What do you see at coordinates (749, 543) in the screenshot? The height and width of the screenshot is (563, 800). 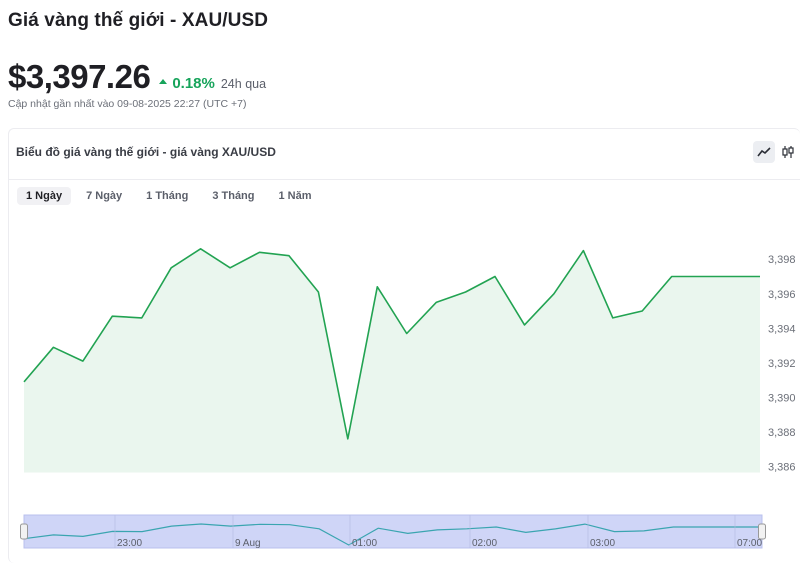 I see `navigator-x-label: 07:00` at bounding box center [749, 543].